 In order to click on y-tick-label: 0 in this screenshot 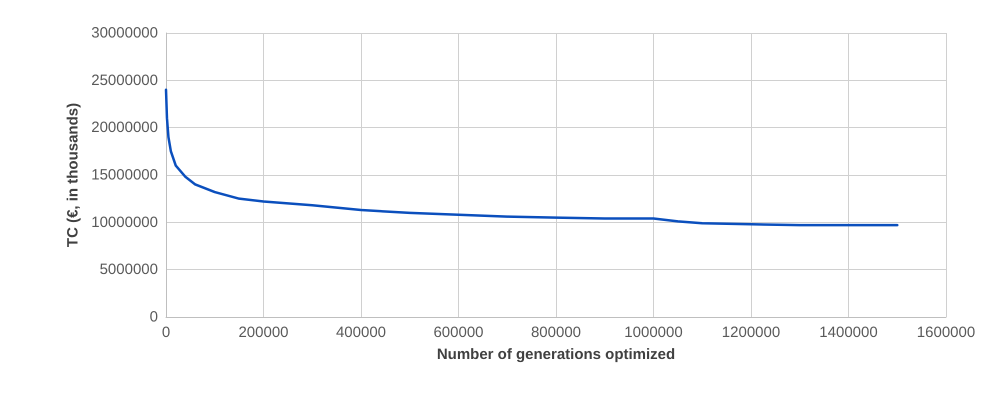, I will do `click(154, 317)`.